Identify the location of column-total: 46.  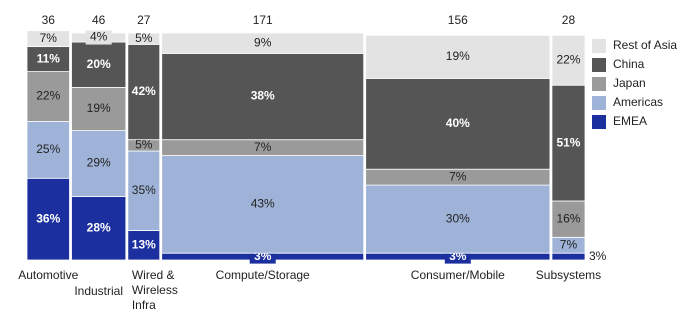
(99, 20).